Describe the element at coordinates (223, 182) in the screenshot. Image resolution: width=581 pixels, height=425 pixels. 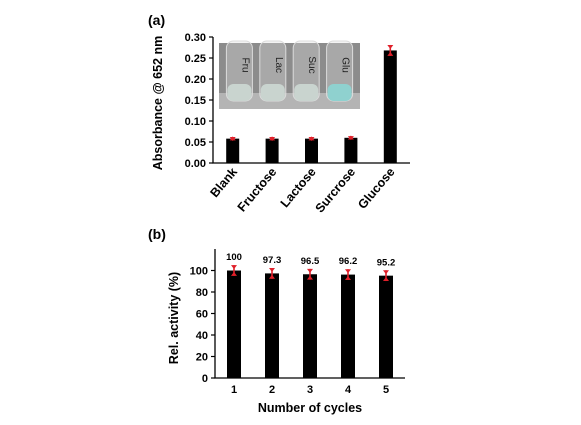
I see `x-tick-label: Blank` at that location.